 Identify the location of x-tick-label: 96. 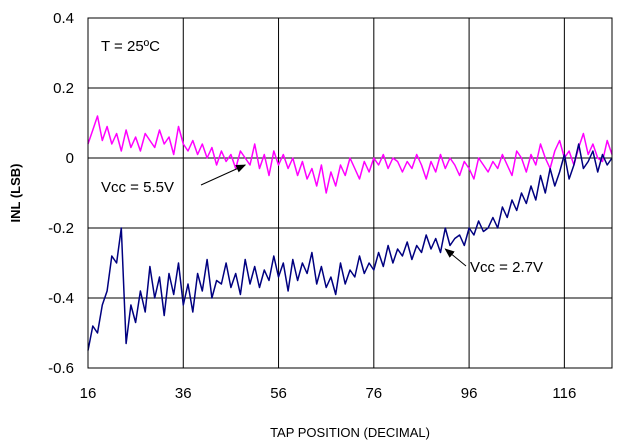
(469, 393).